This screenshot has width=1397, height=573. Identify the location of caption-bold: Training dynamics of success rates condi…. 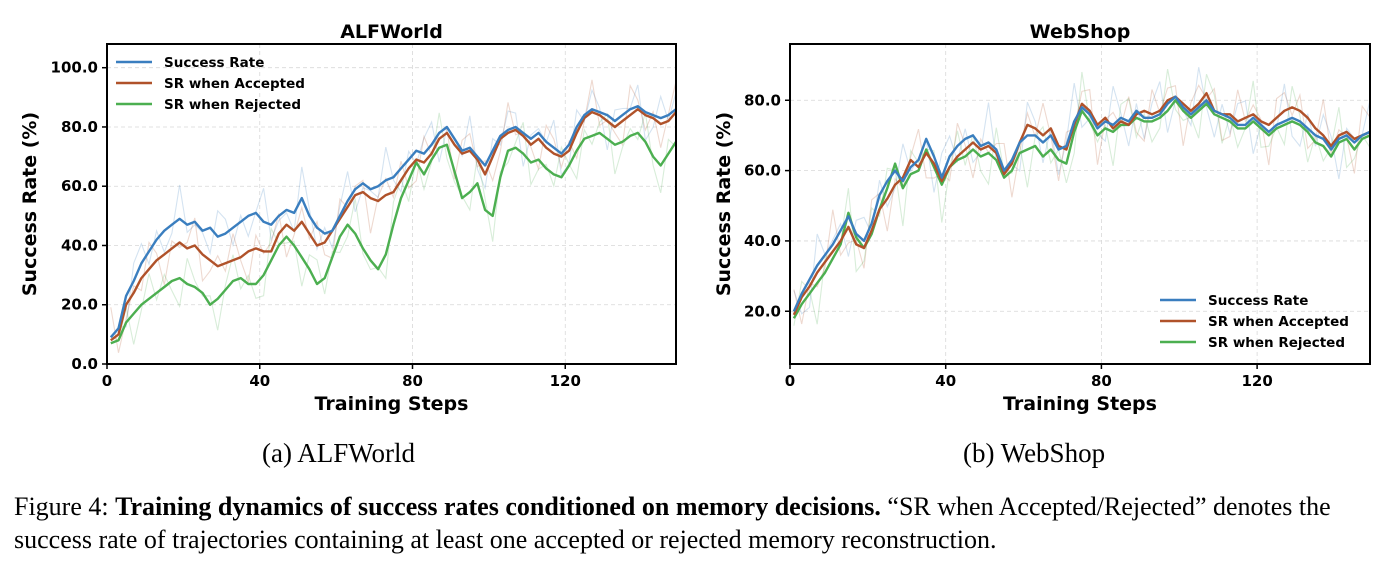
(498, 506).